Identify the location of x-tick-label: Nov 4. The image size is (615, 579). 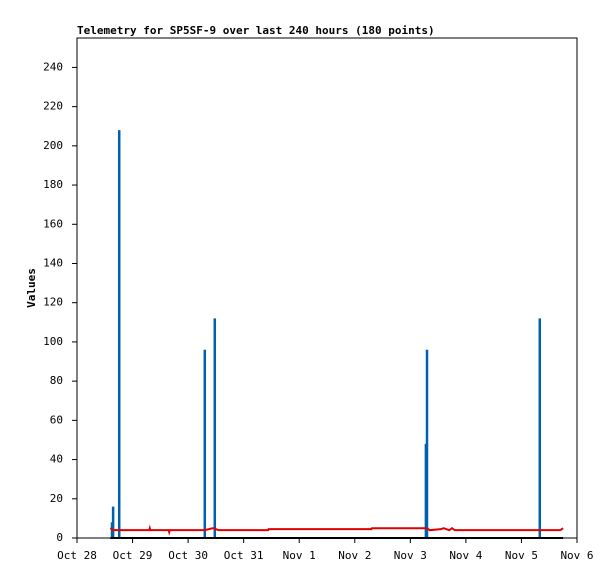
(465, 555).